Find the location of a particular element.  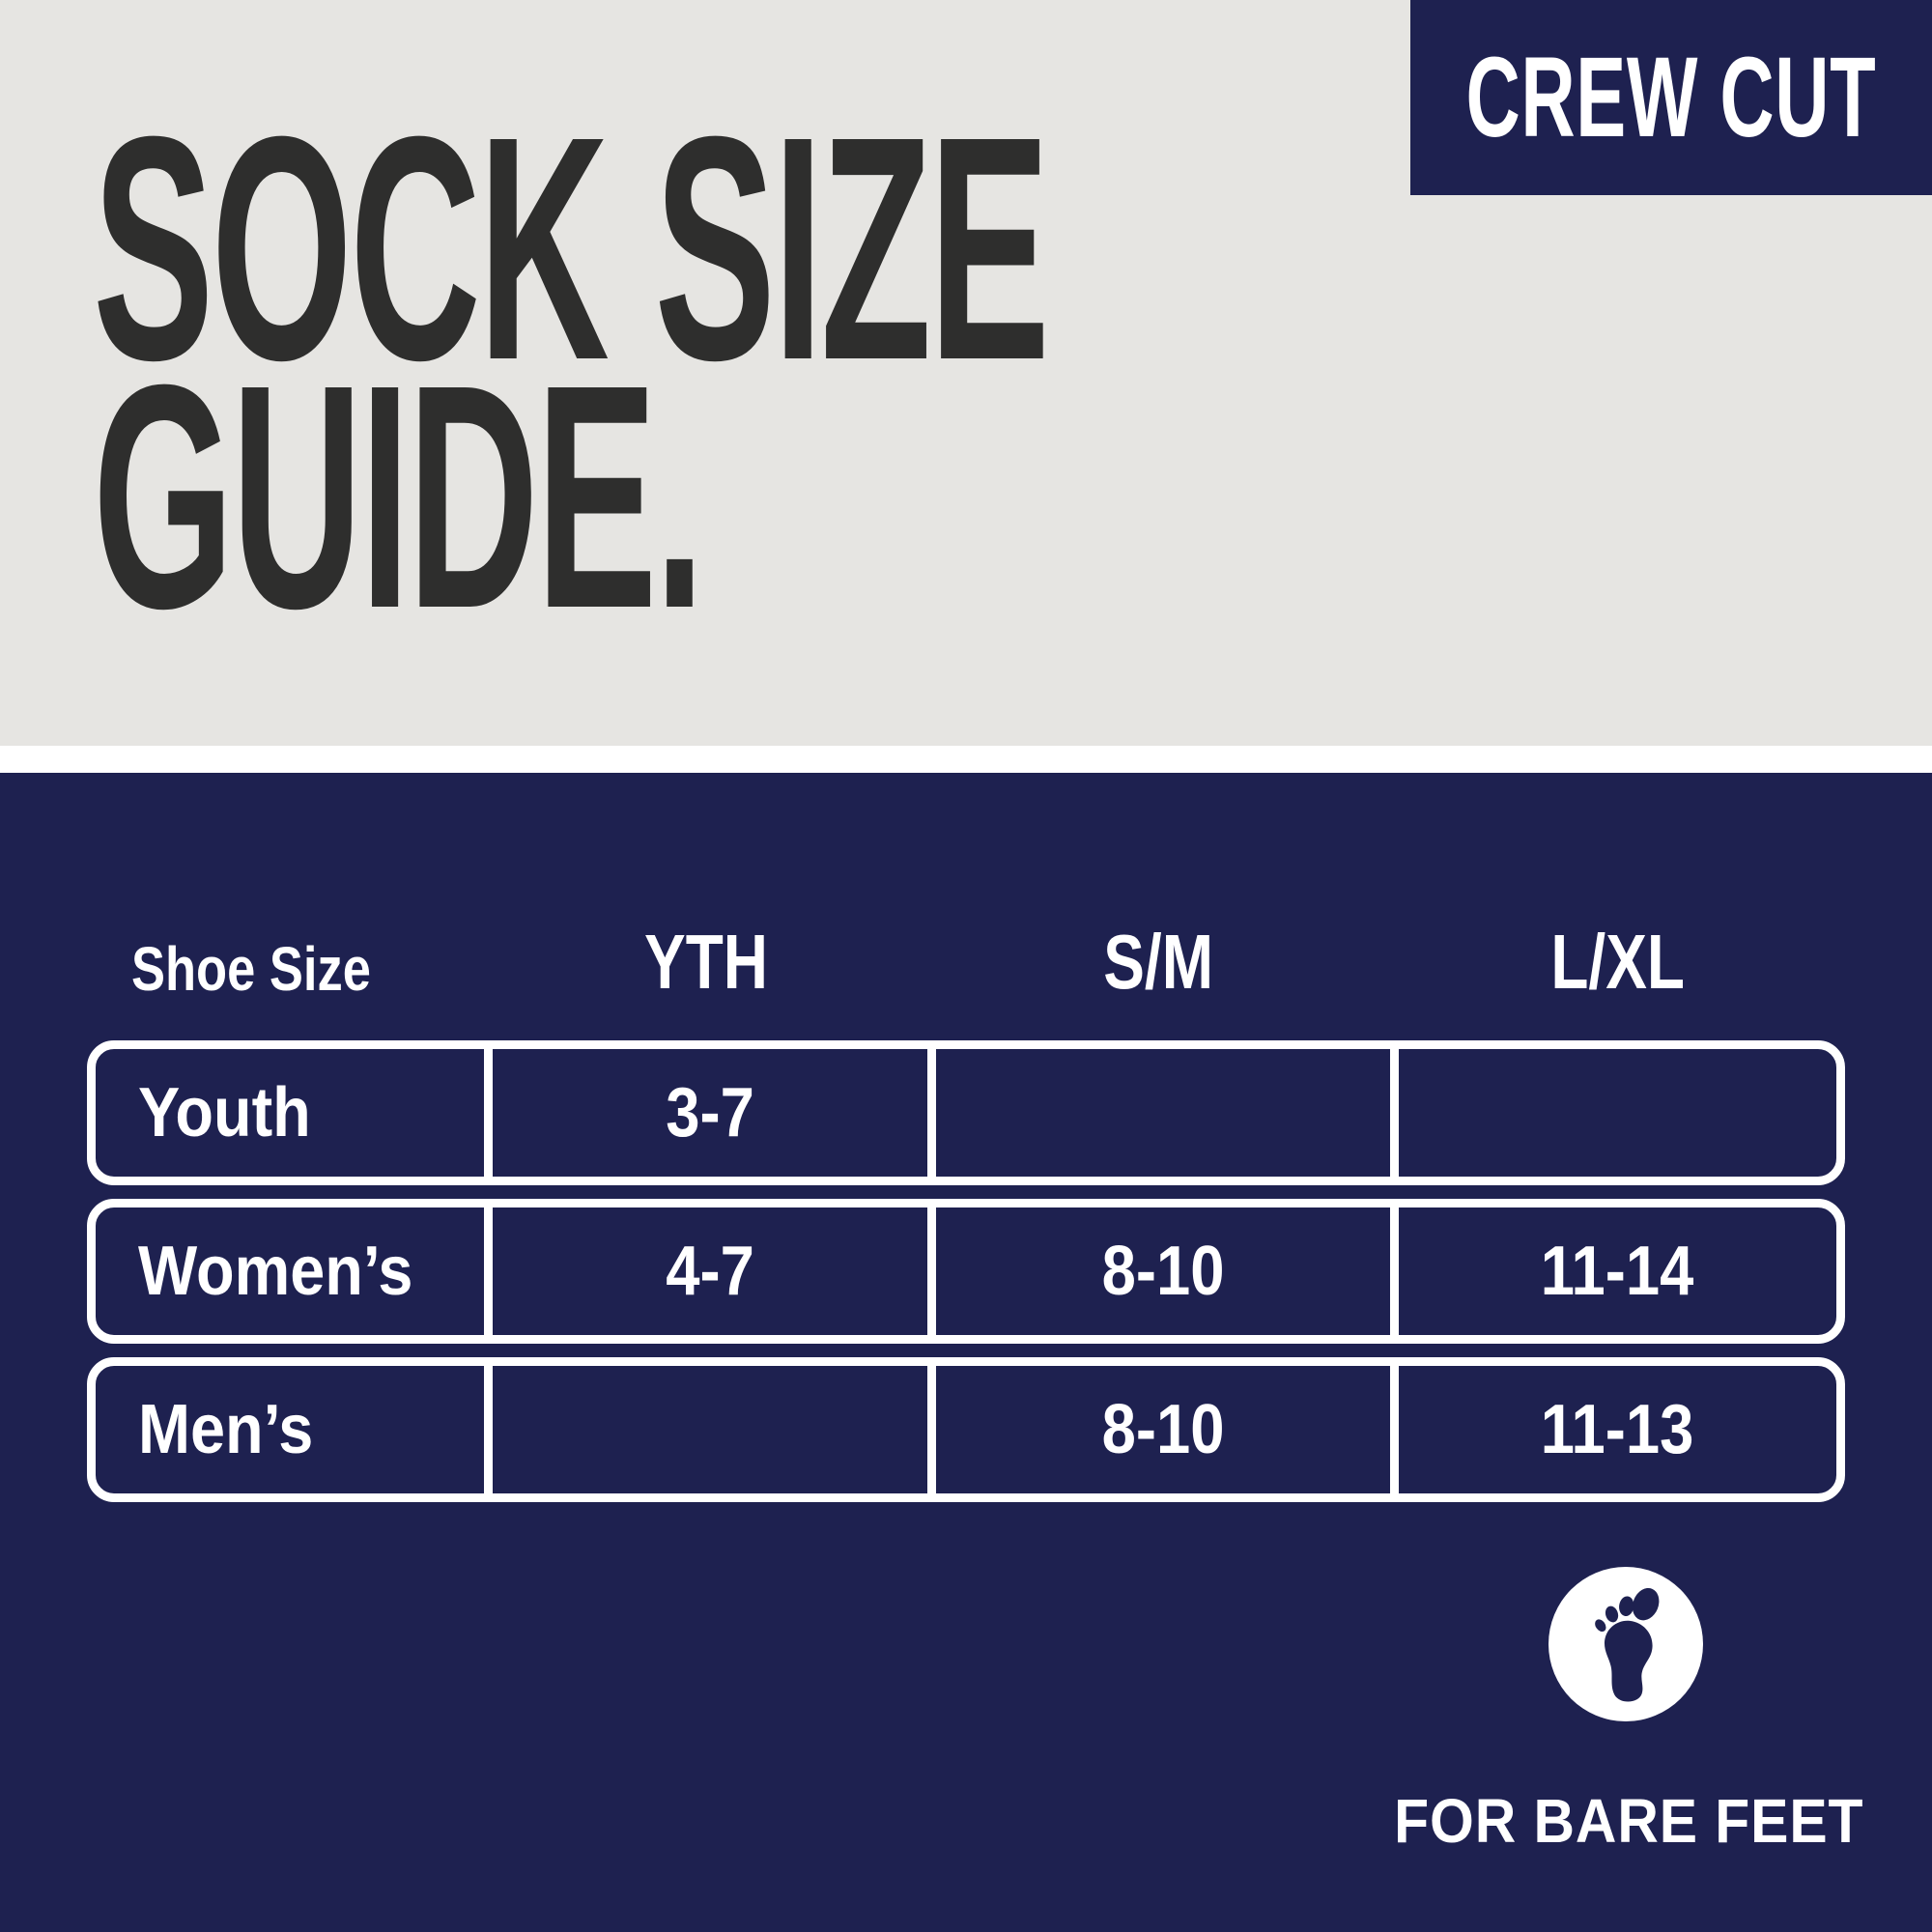

cell-womens-sm: 8-10 is located at coordinates (1158, 1271).